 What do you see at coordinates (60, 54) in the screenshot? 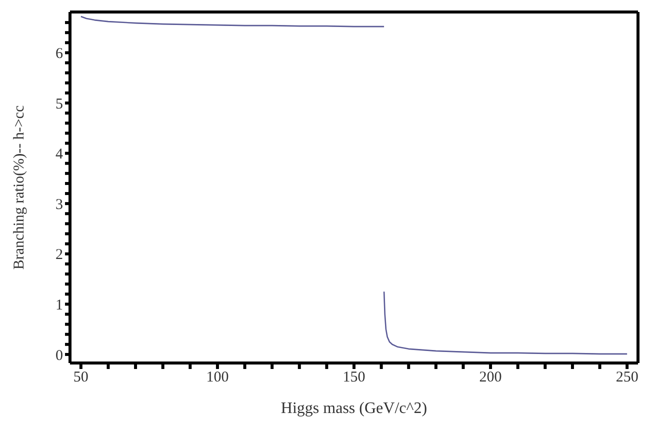
I see `y-tick-label: 6` at bounding box center [60, 54].